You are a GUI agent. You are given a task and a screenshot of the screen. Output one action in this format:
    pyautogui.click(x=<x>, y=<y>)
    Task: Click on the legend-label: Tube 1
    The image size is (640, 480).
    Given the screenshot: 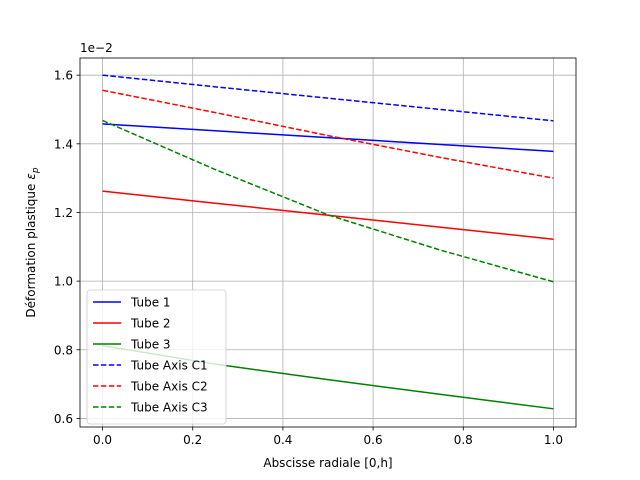 What is the action you would take?
    pyautogui.click(x=150, y=303)
    